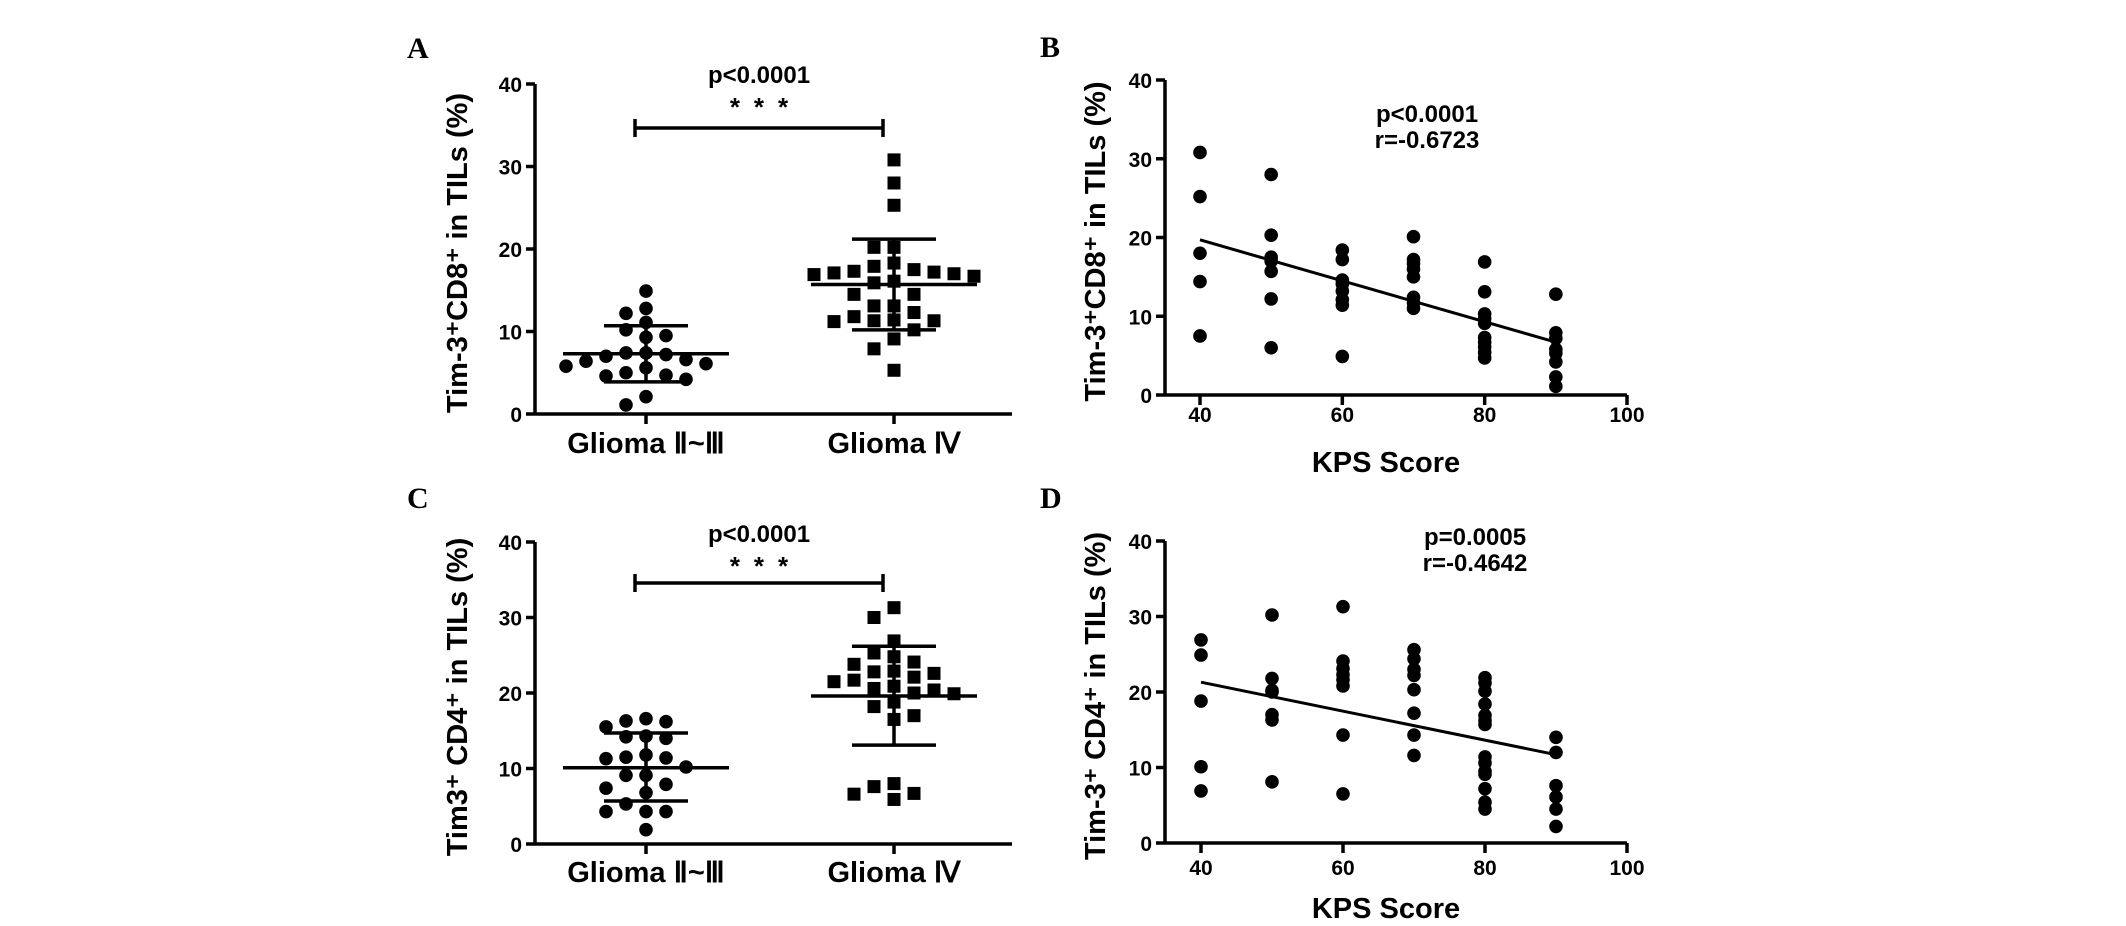 The image size is (2126, 926). I want to click on regression-line, so click(1378, 291).